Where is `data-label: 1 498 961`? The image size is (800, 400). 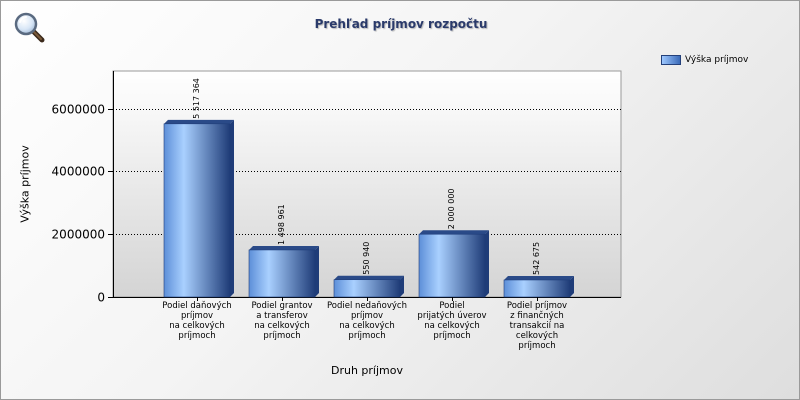 data-label: 1 498 961 is located at coordinates (281, 224).